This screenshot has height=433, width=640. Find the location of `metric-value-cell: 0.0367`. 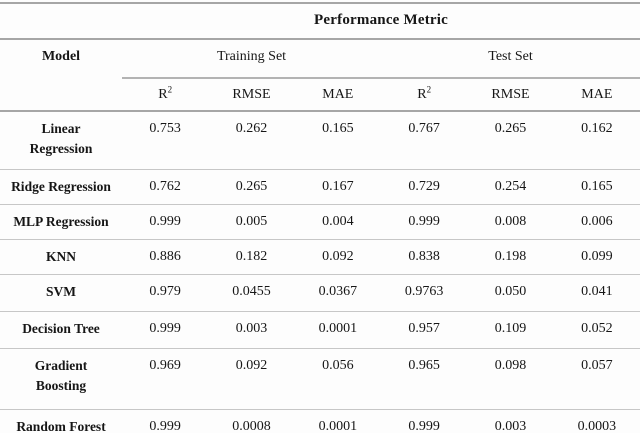

metric-value-cell: 0.0367 is located at coordinates (337, 293).